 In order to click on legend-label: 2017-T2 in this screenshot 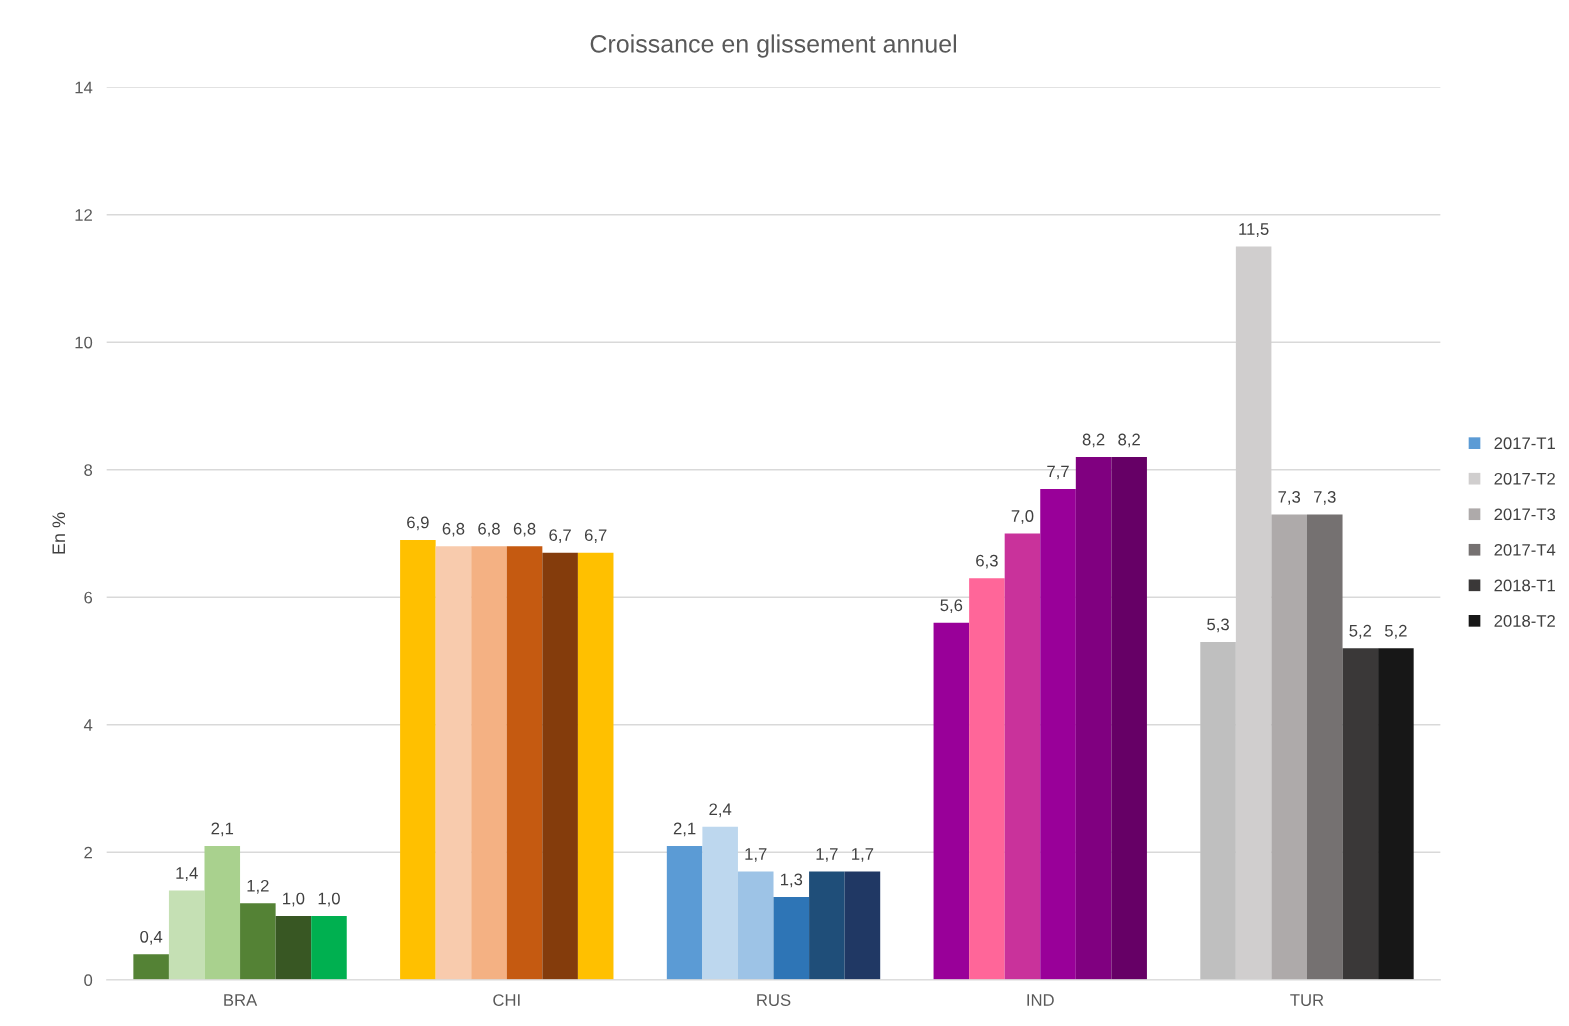, I will do `click(1524, 478)`.